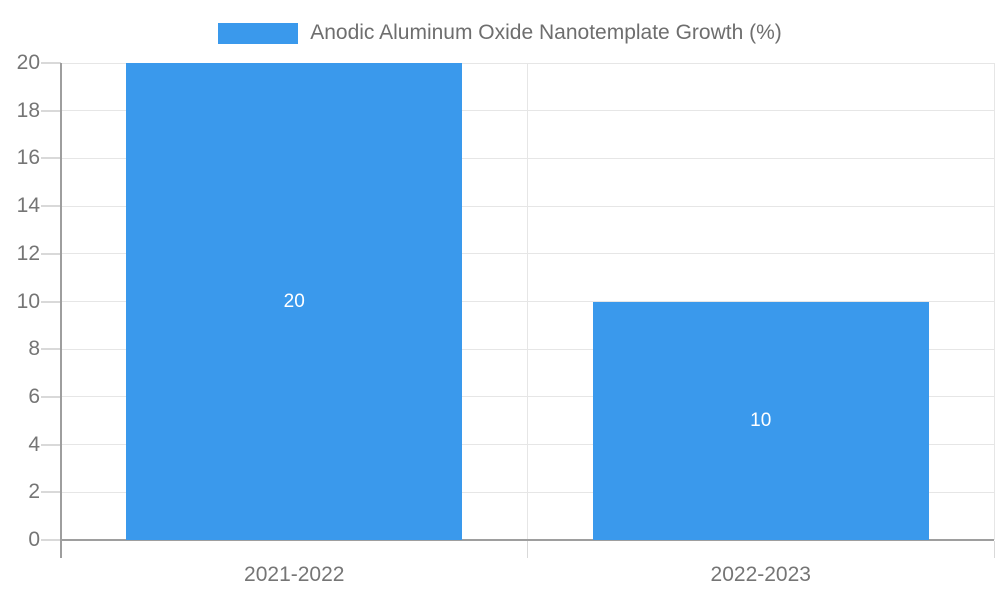 The height and width of the screenshot is (600, 1000). What do you see at coordinates (28, 253) in the screenshot?
I see `y-axis-tick-label: 12` at bounding box center [28, 253].